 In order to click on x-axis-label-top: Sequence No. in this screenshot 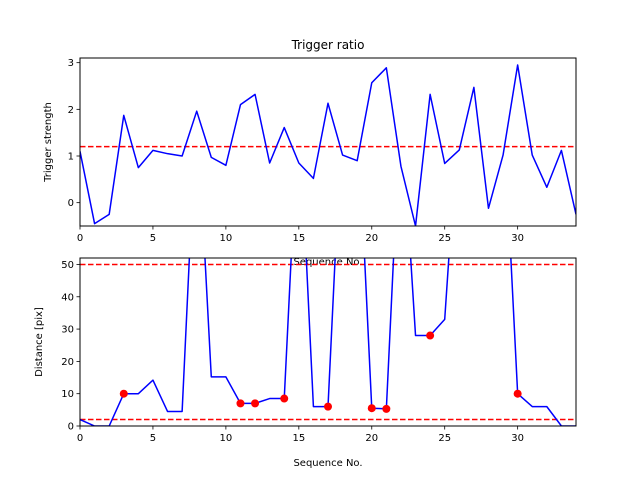, I will do `click(327, 262)`.